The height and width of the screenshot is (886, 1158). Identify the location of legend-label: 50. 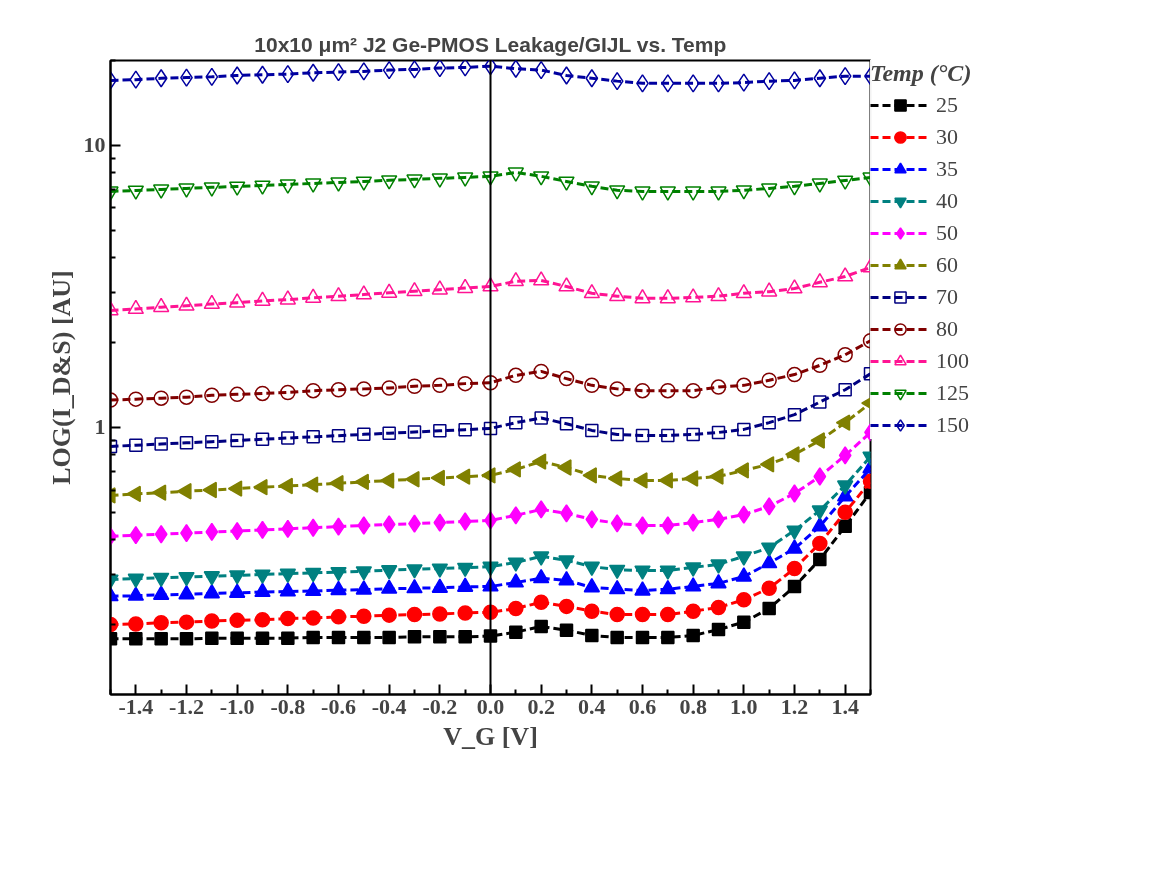
(947, 233).